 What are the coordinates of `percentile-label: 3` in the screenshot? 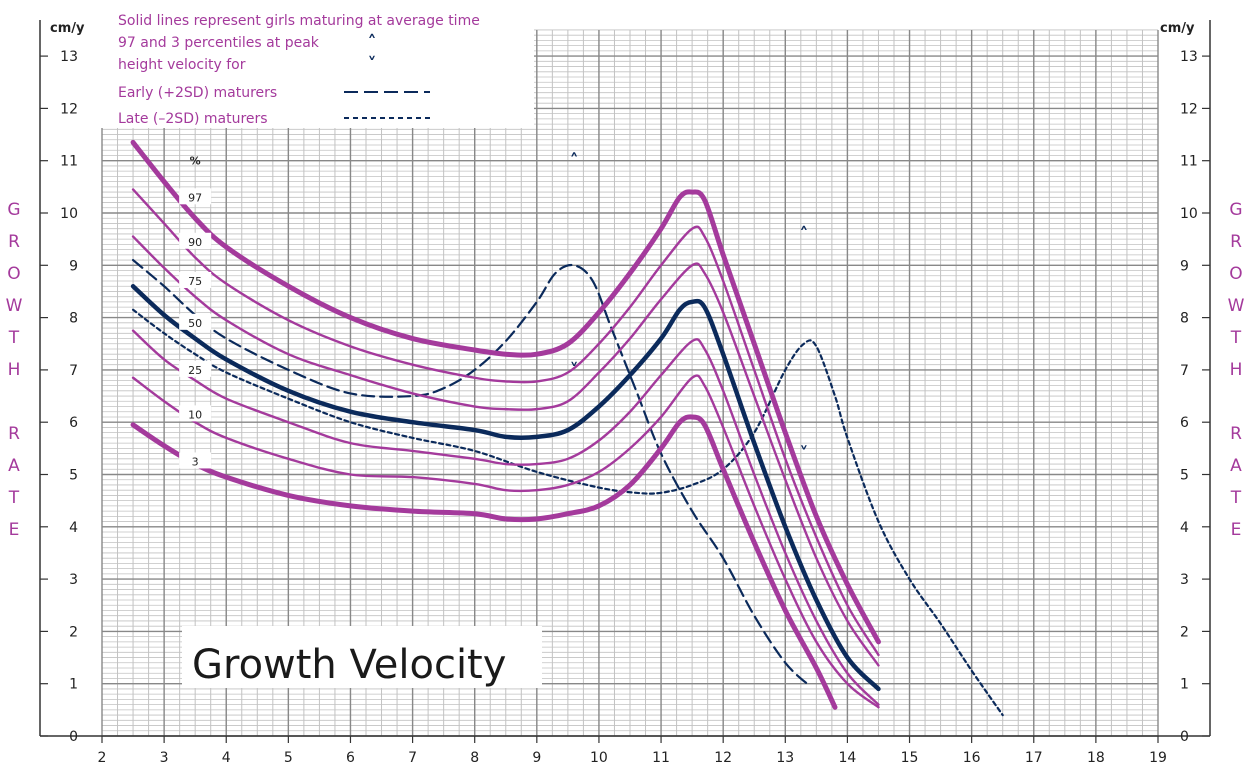 It's located at (195, 461).